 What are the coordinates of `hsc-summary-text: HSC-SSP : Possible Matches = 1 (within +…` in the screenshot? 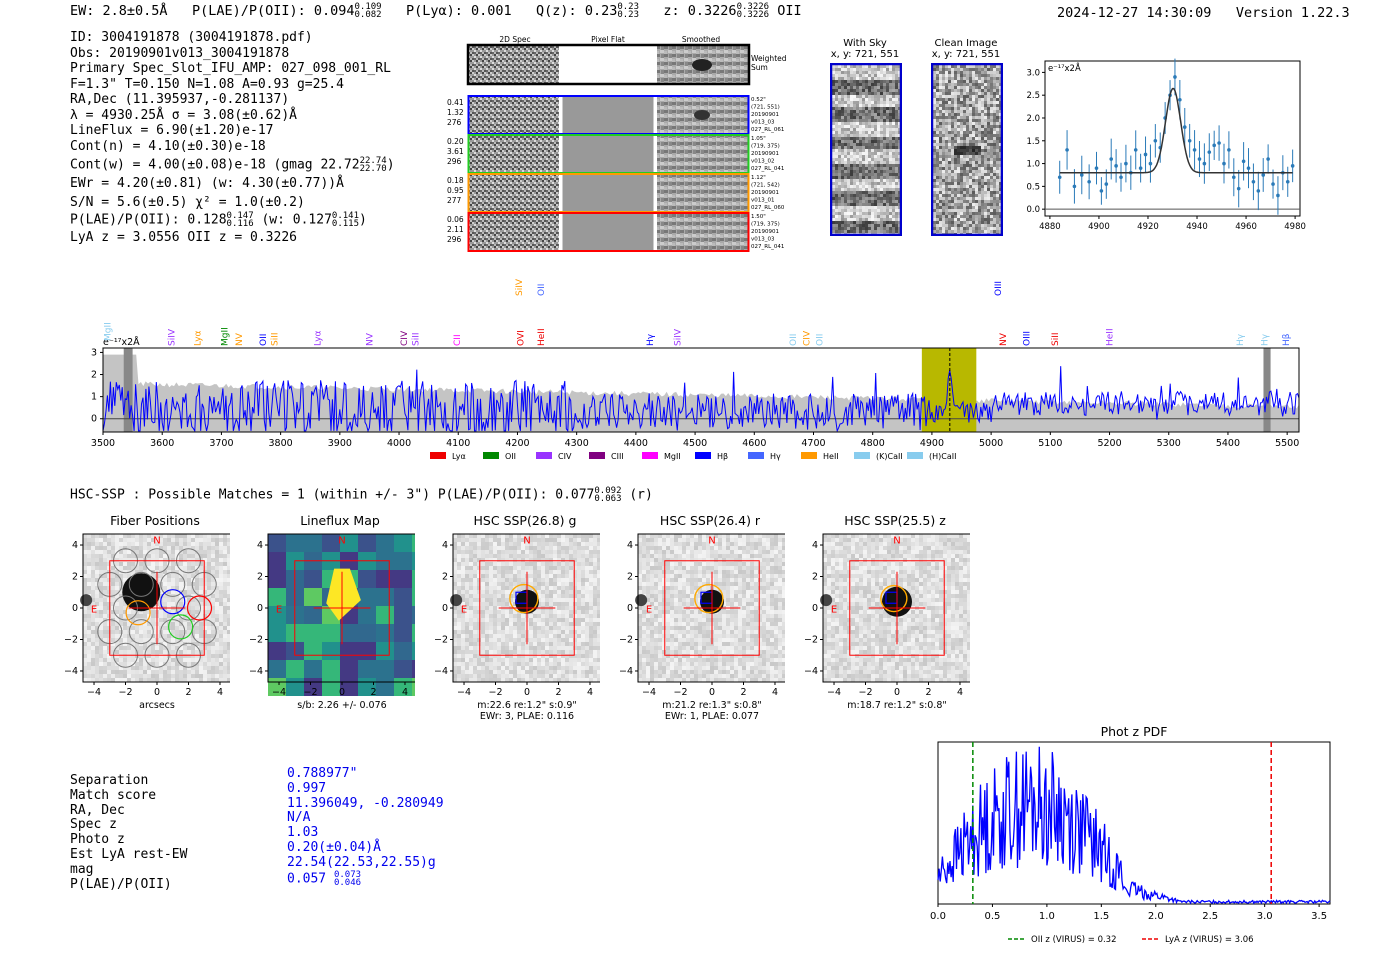 It's located at (332, 495).